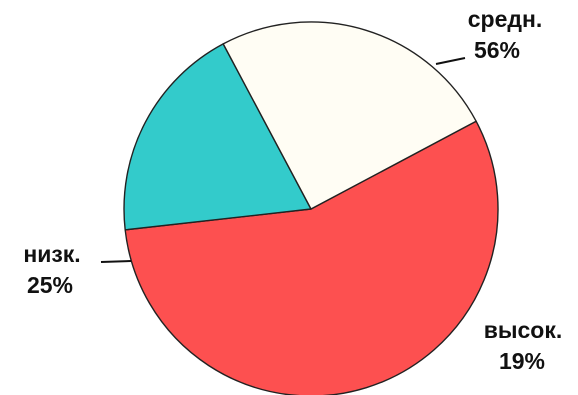 The width and height of the screenshot is (578, 395). Describe the element at coordinates (51, 254) in the screenshot. I see `slice-label-nizk: низк.` at that location.